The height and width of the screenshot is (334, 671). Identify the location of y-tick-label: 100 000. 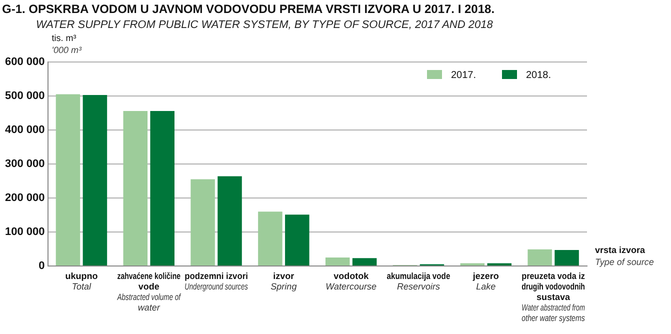
(24, 232).